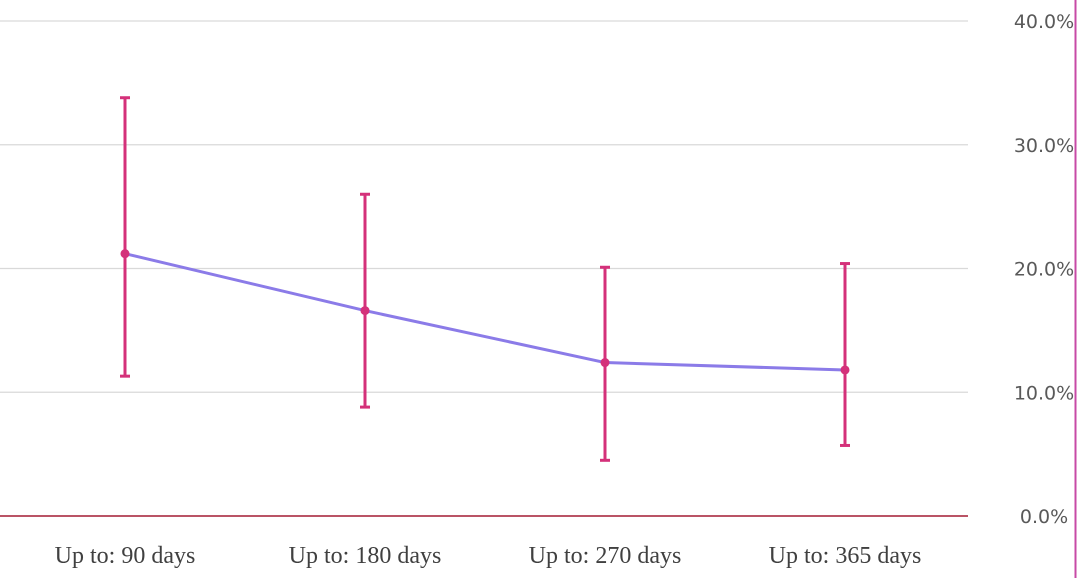  Describe the element at coordinates (1044, 22) in the screenshot. I see `y-tick-label-4: 40.0%` at that location.